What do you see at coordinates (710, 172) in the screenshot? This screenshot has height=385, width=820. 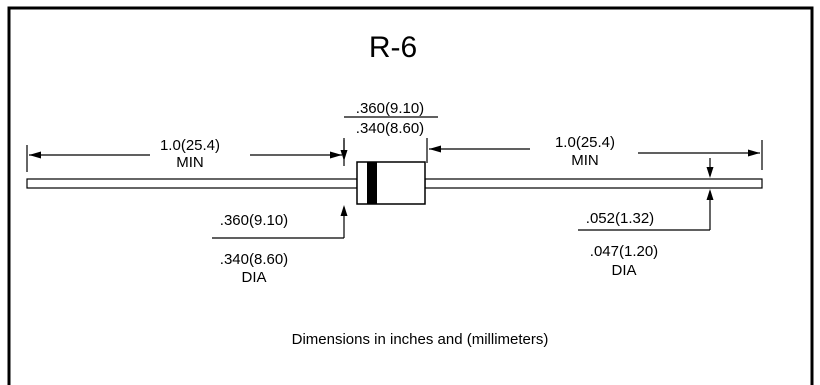 I see `lead-dia-arrow-top` at bounding box center [710, 172].